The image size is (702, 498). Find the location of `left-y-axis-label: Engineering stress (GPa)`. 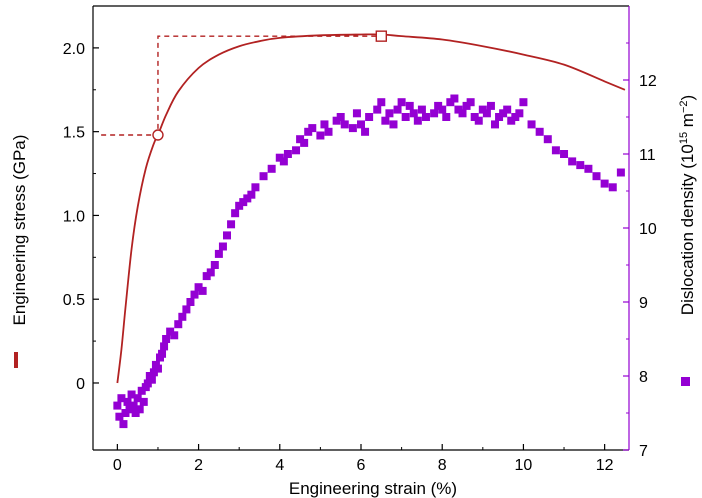

left-y-axis-label: Engineering stress (GPa) is located at coordinates (19, 230).